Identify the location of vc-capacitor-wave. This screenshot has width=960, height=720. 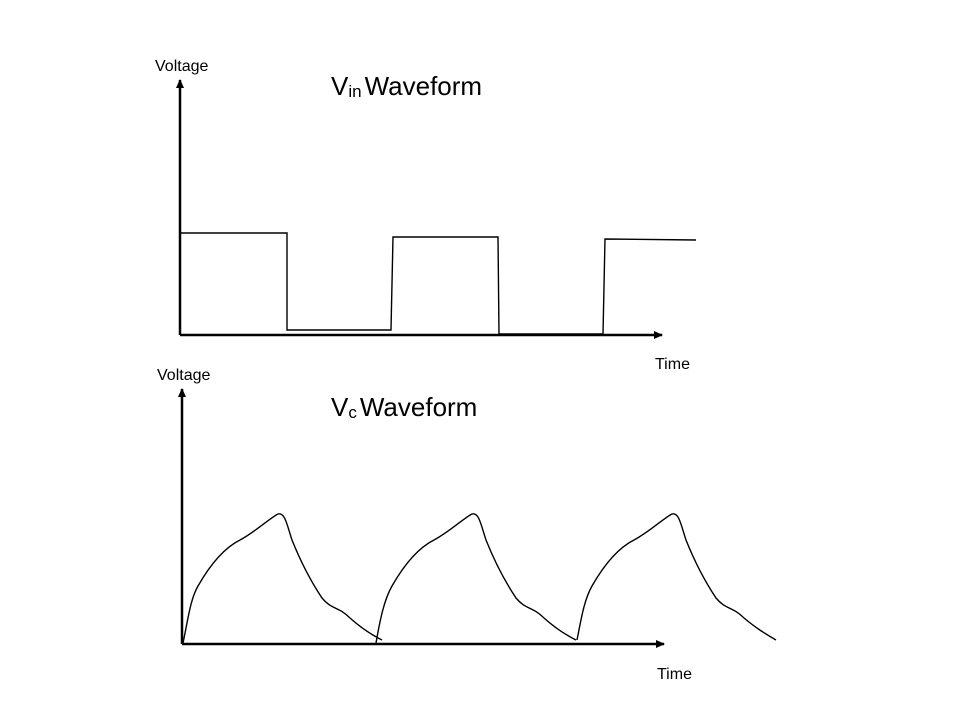
(479, 578).